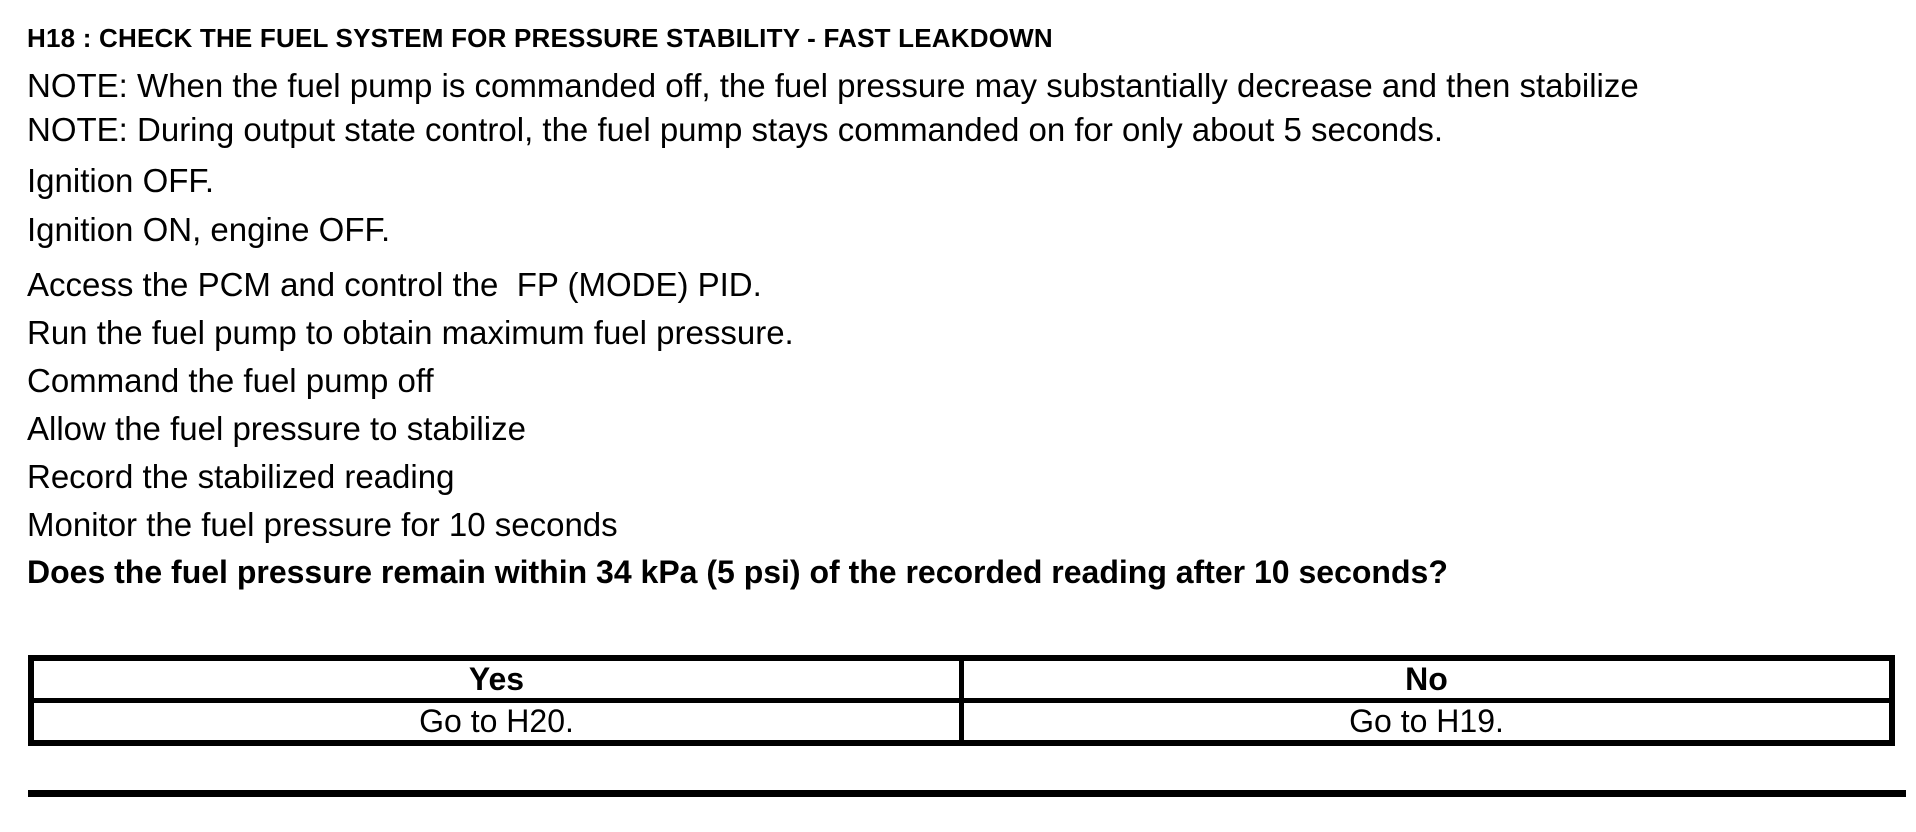  I want to click on ignition-on-line: Ignition ON, engine OFF., so click(209, 229).